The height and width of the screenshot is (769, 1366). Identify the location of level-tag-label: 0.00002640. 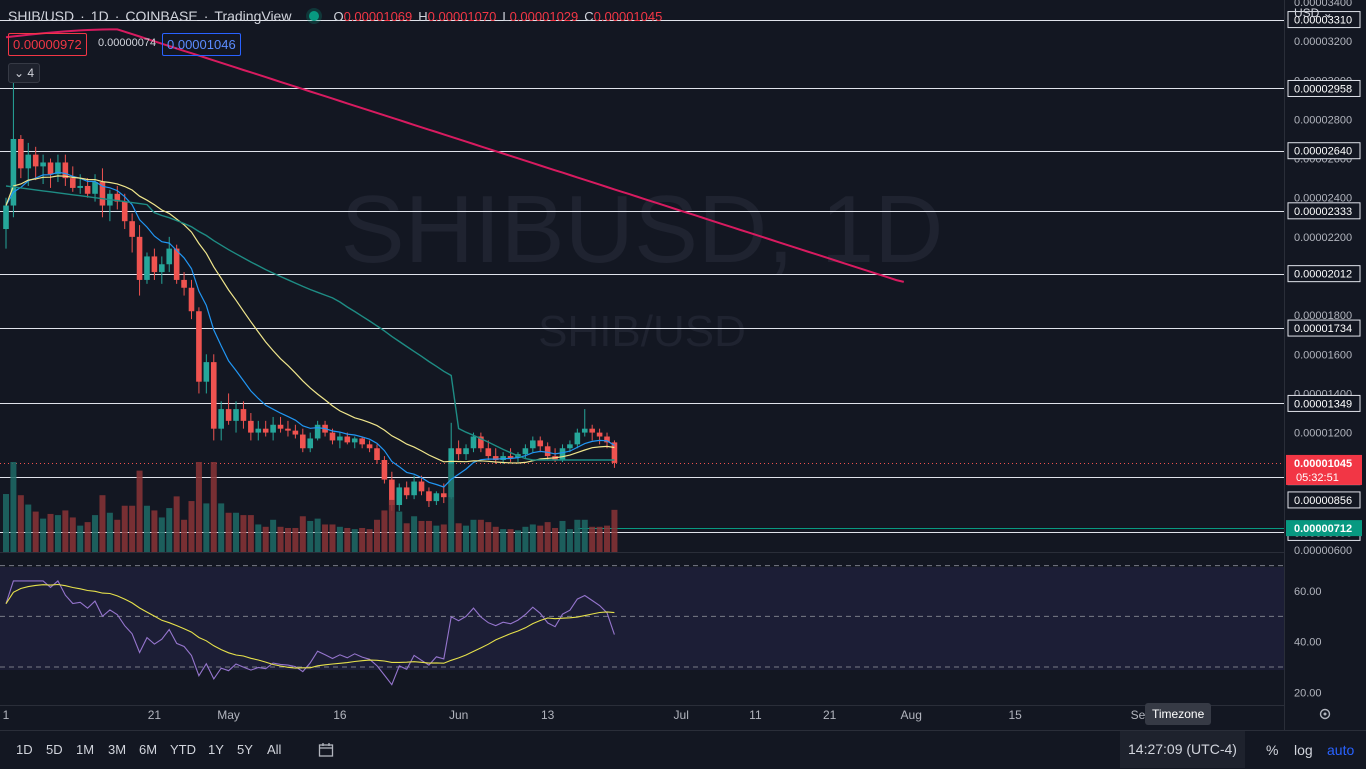
(1323, 152).